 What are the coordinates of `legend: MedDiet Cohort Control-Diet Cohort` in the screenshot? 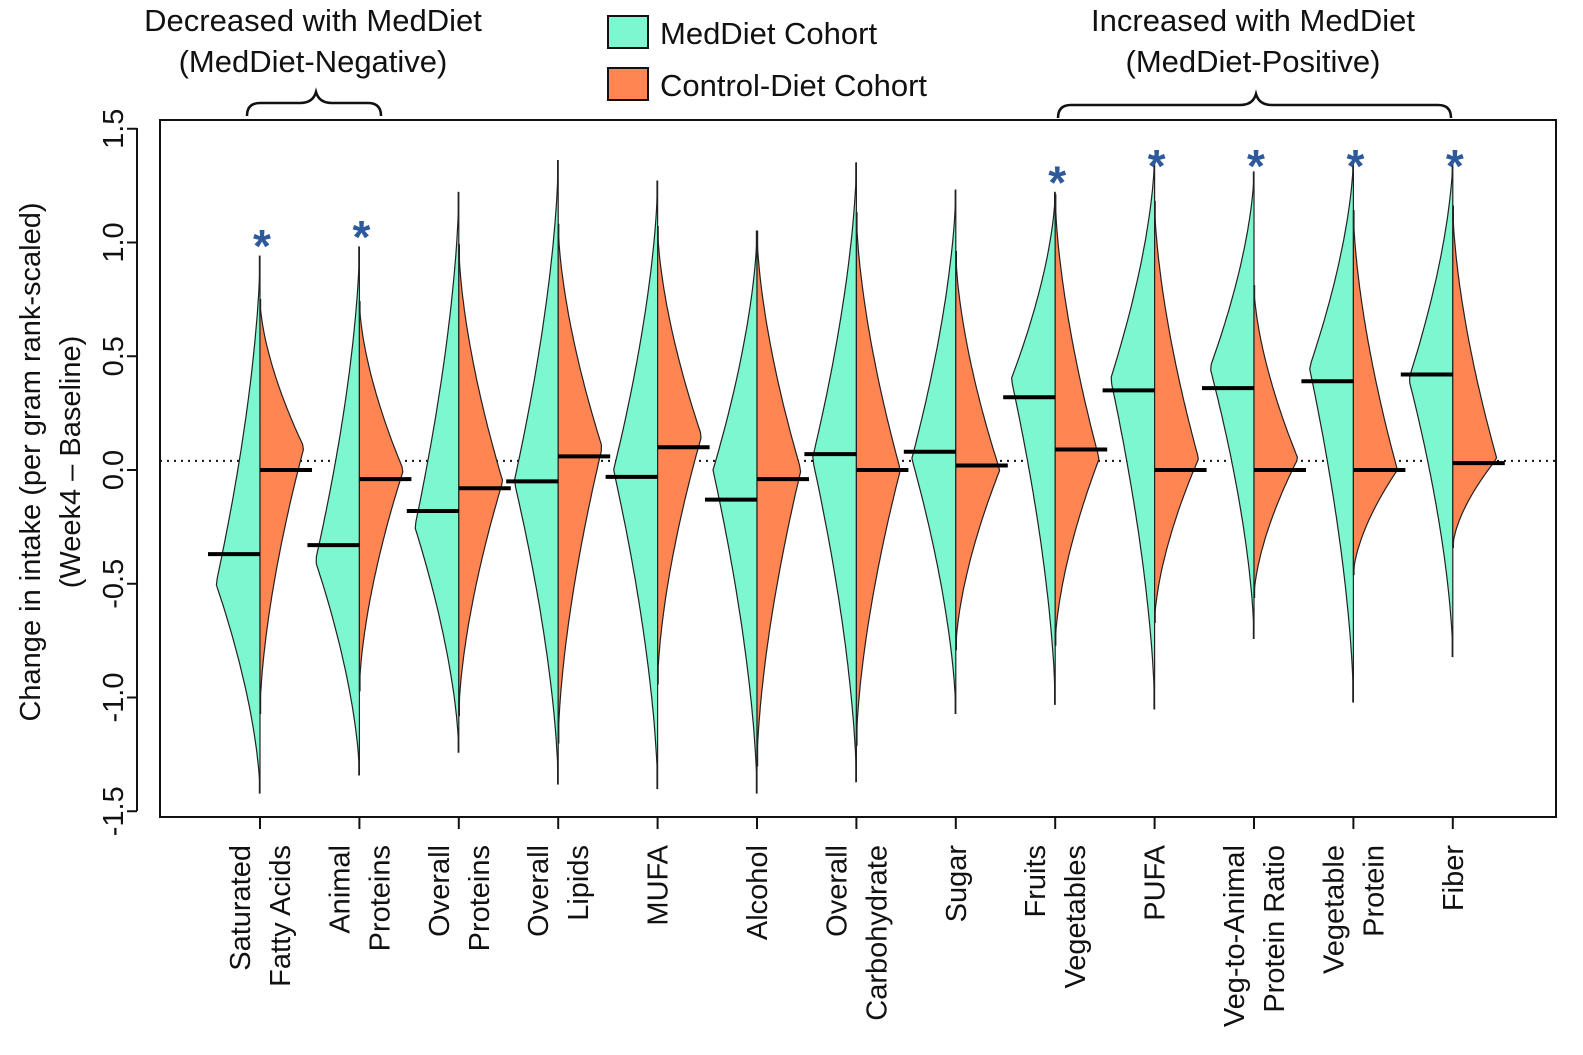 It's located at (767, 59).